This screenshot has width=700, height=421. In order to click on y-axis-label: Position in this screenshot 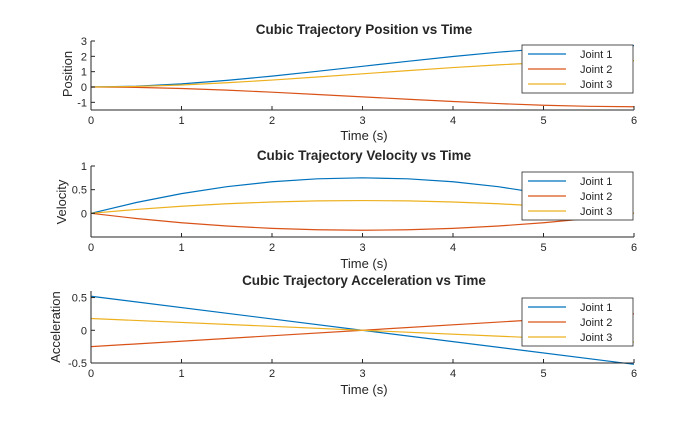, I will do `click(67, 74)`.